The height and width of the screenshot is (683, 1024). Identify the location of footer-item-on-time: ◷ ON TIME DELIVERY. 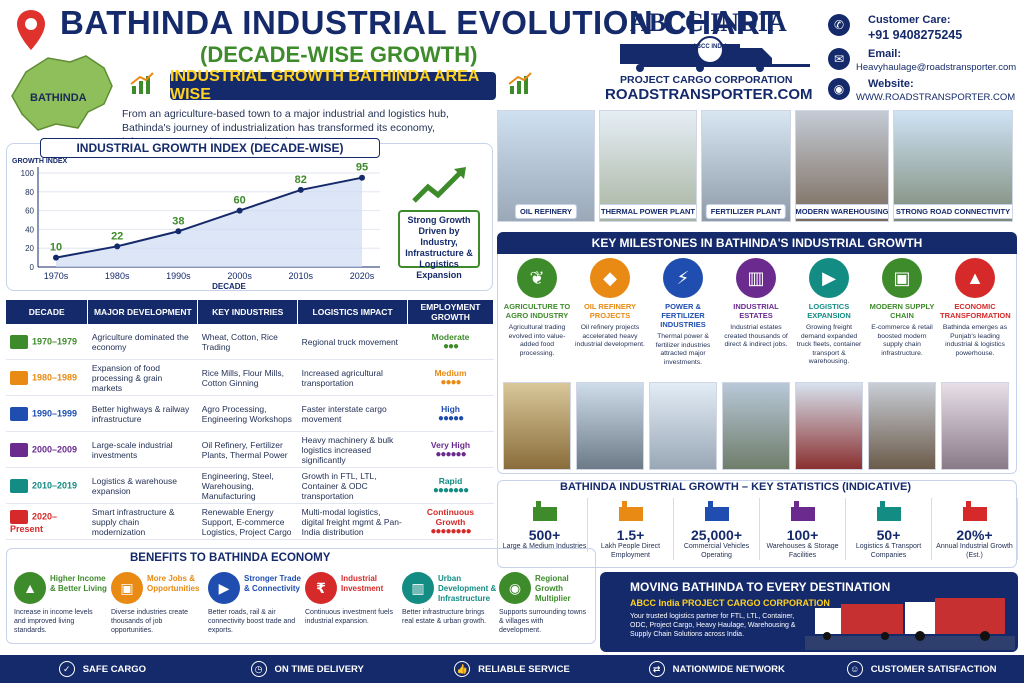
(307, 669).